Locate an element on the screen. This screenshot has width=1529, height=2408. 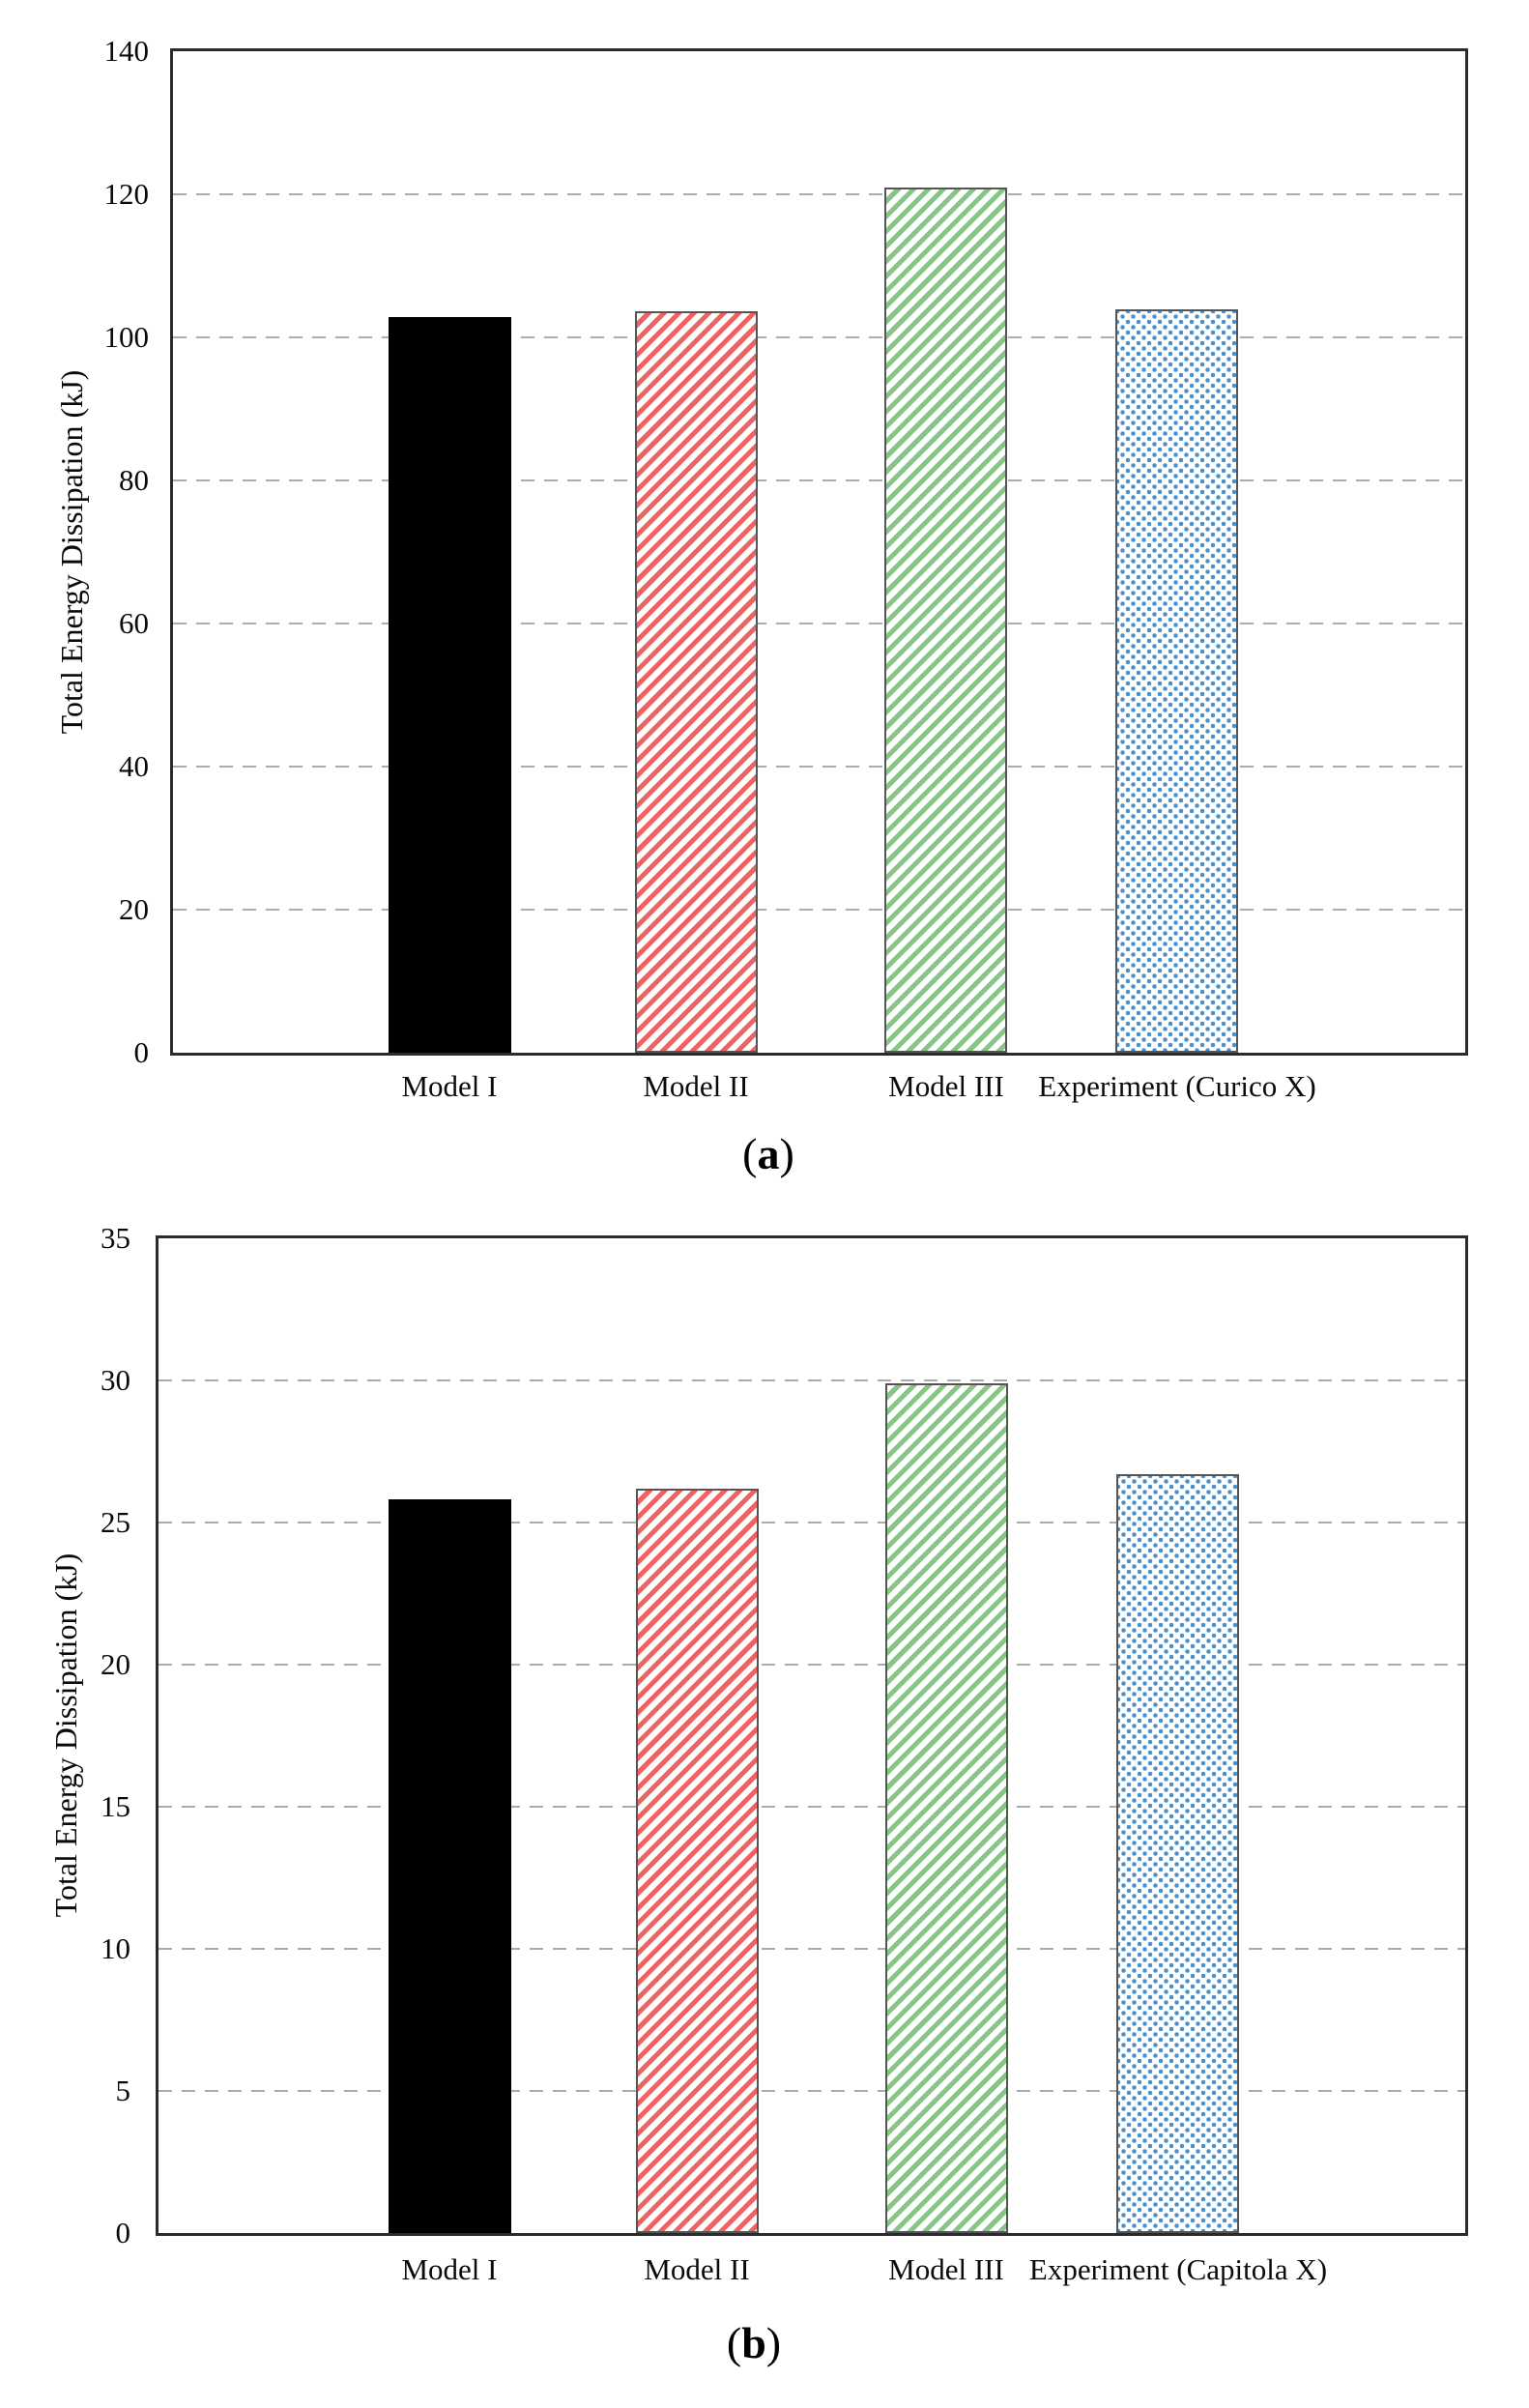
panel-a-y-axis-title: Total Energy Dissipation (kJ) is located at coordinates (71, 552).